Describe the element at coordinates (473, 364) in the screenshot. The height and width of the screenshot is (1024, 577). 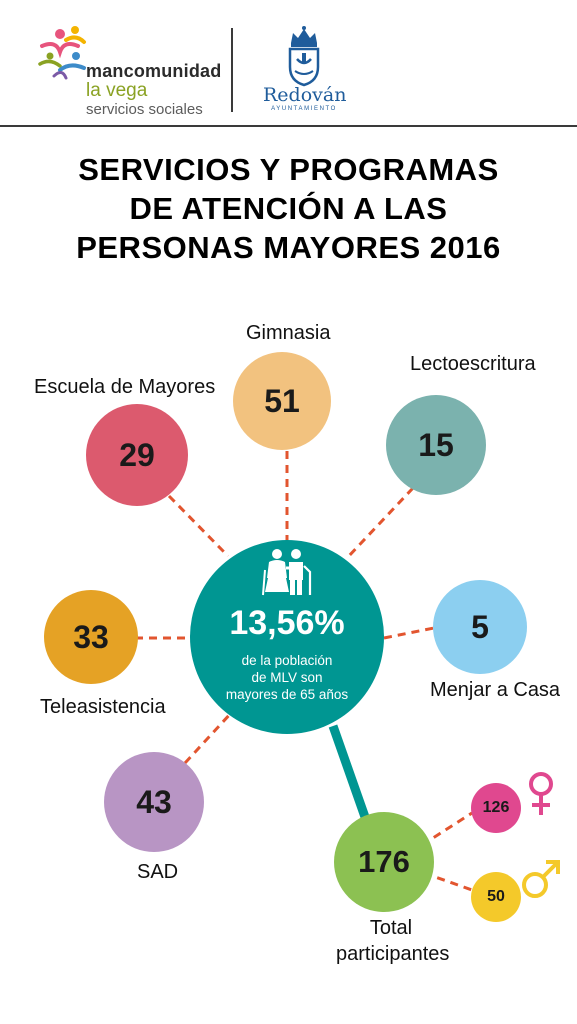
I see `label-lectoescritura: Lectoescritura` at that location.